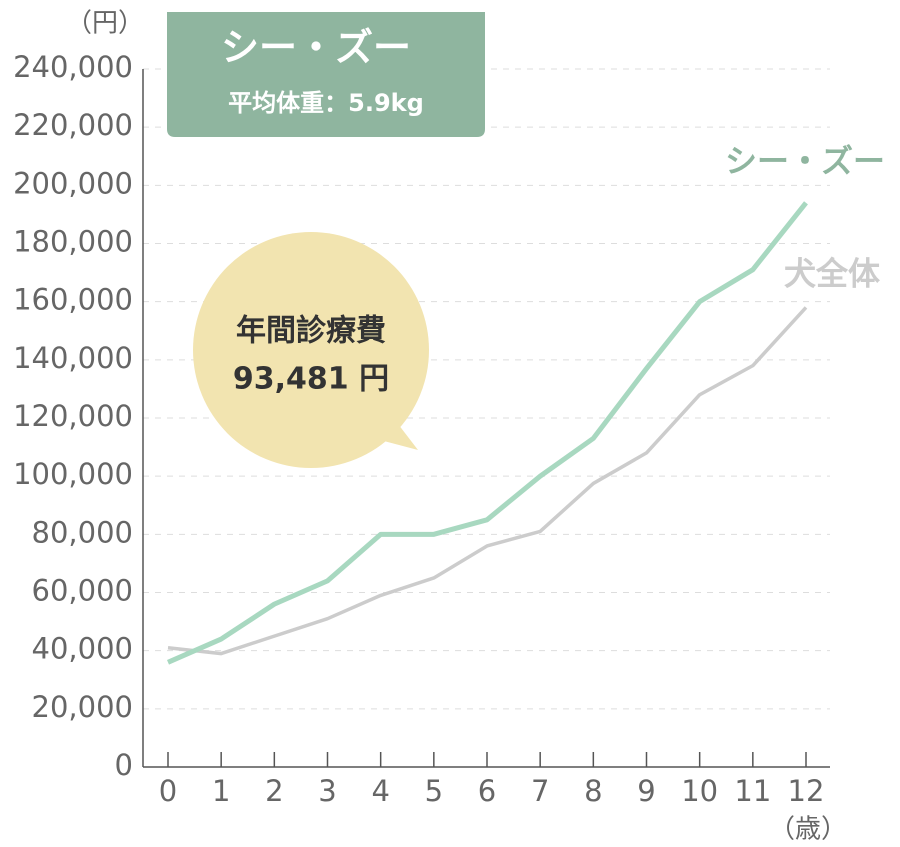 Image resolution: width=900 pixels, height=847 pixels. I want to click on y-tick-label: 240,000, so click(73, 67).